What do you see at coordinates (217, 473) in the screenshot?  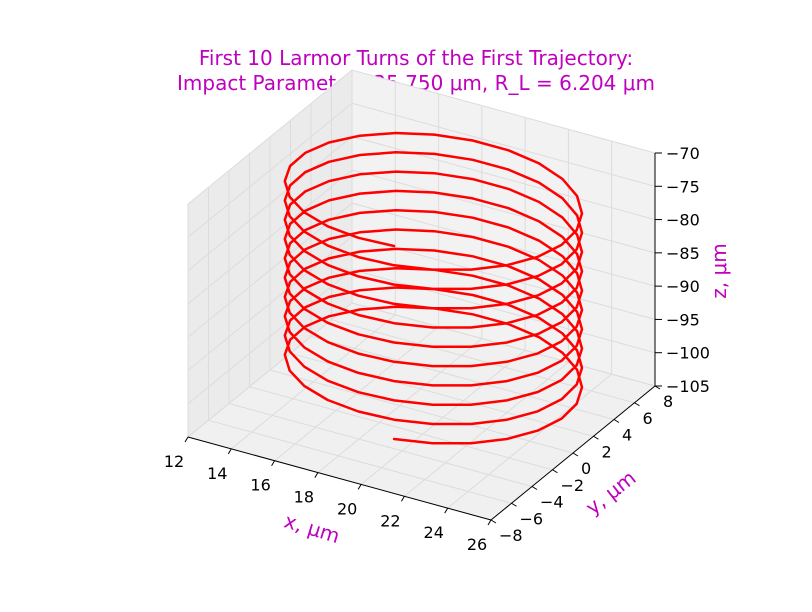 I see `x-tick-label: 14` at bounding box center [217, 473].